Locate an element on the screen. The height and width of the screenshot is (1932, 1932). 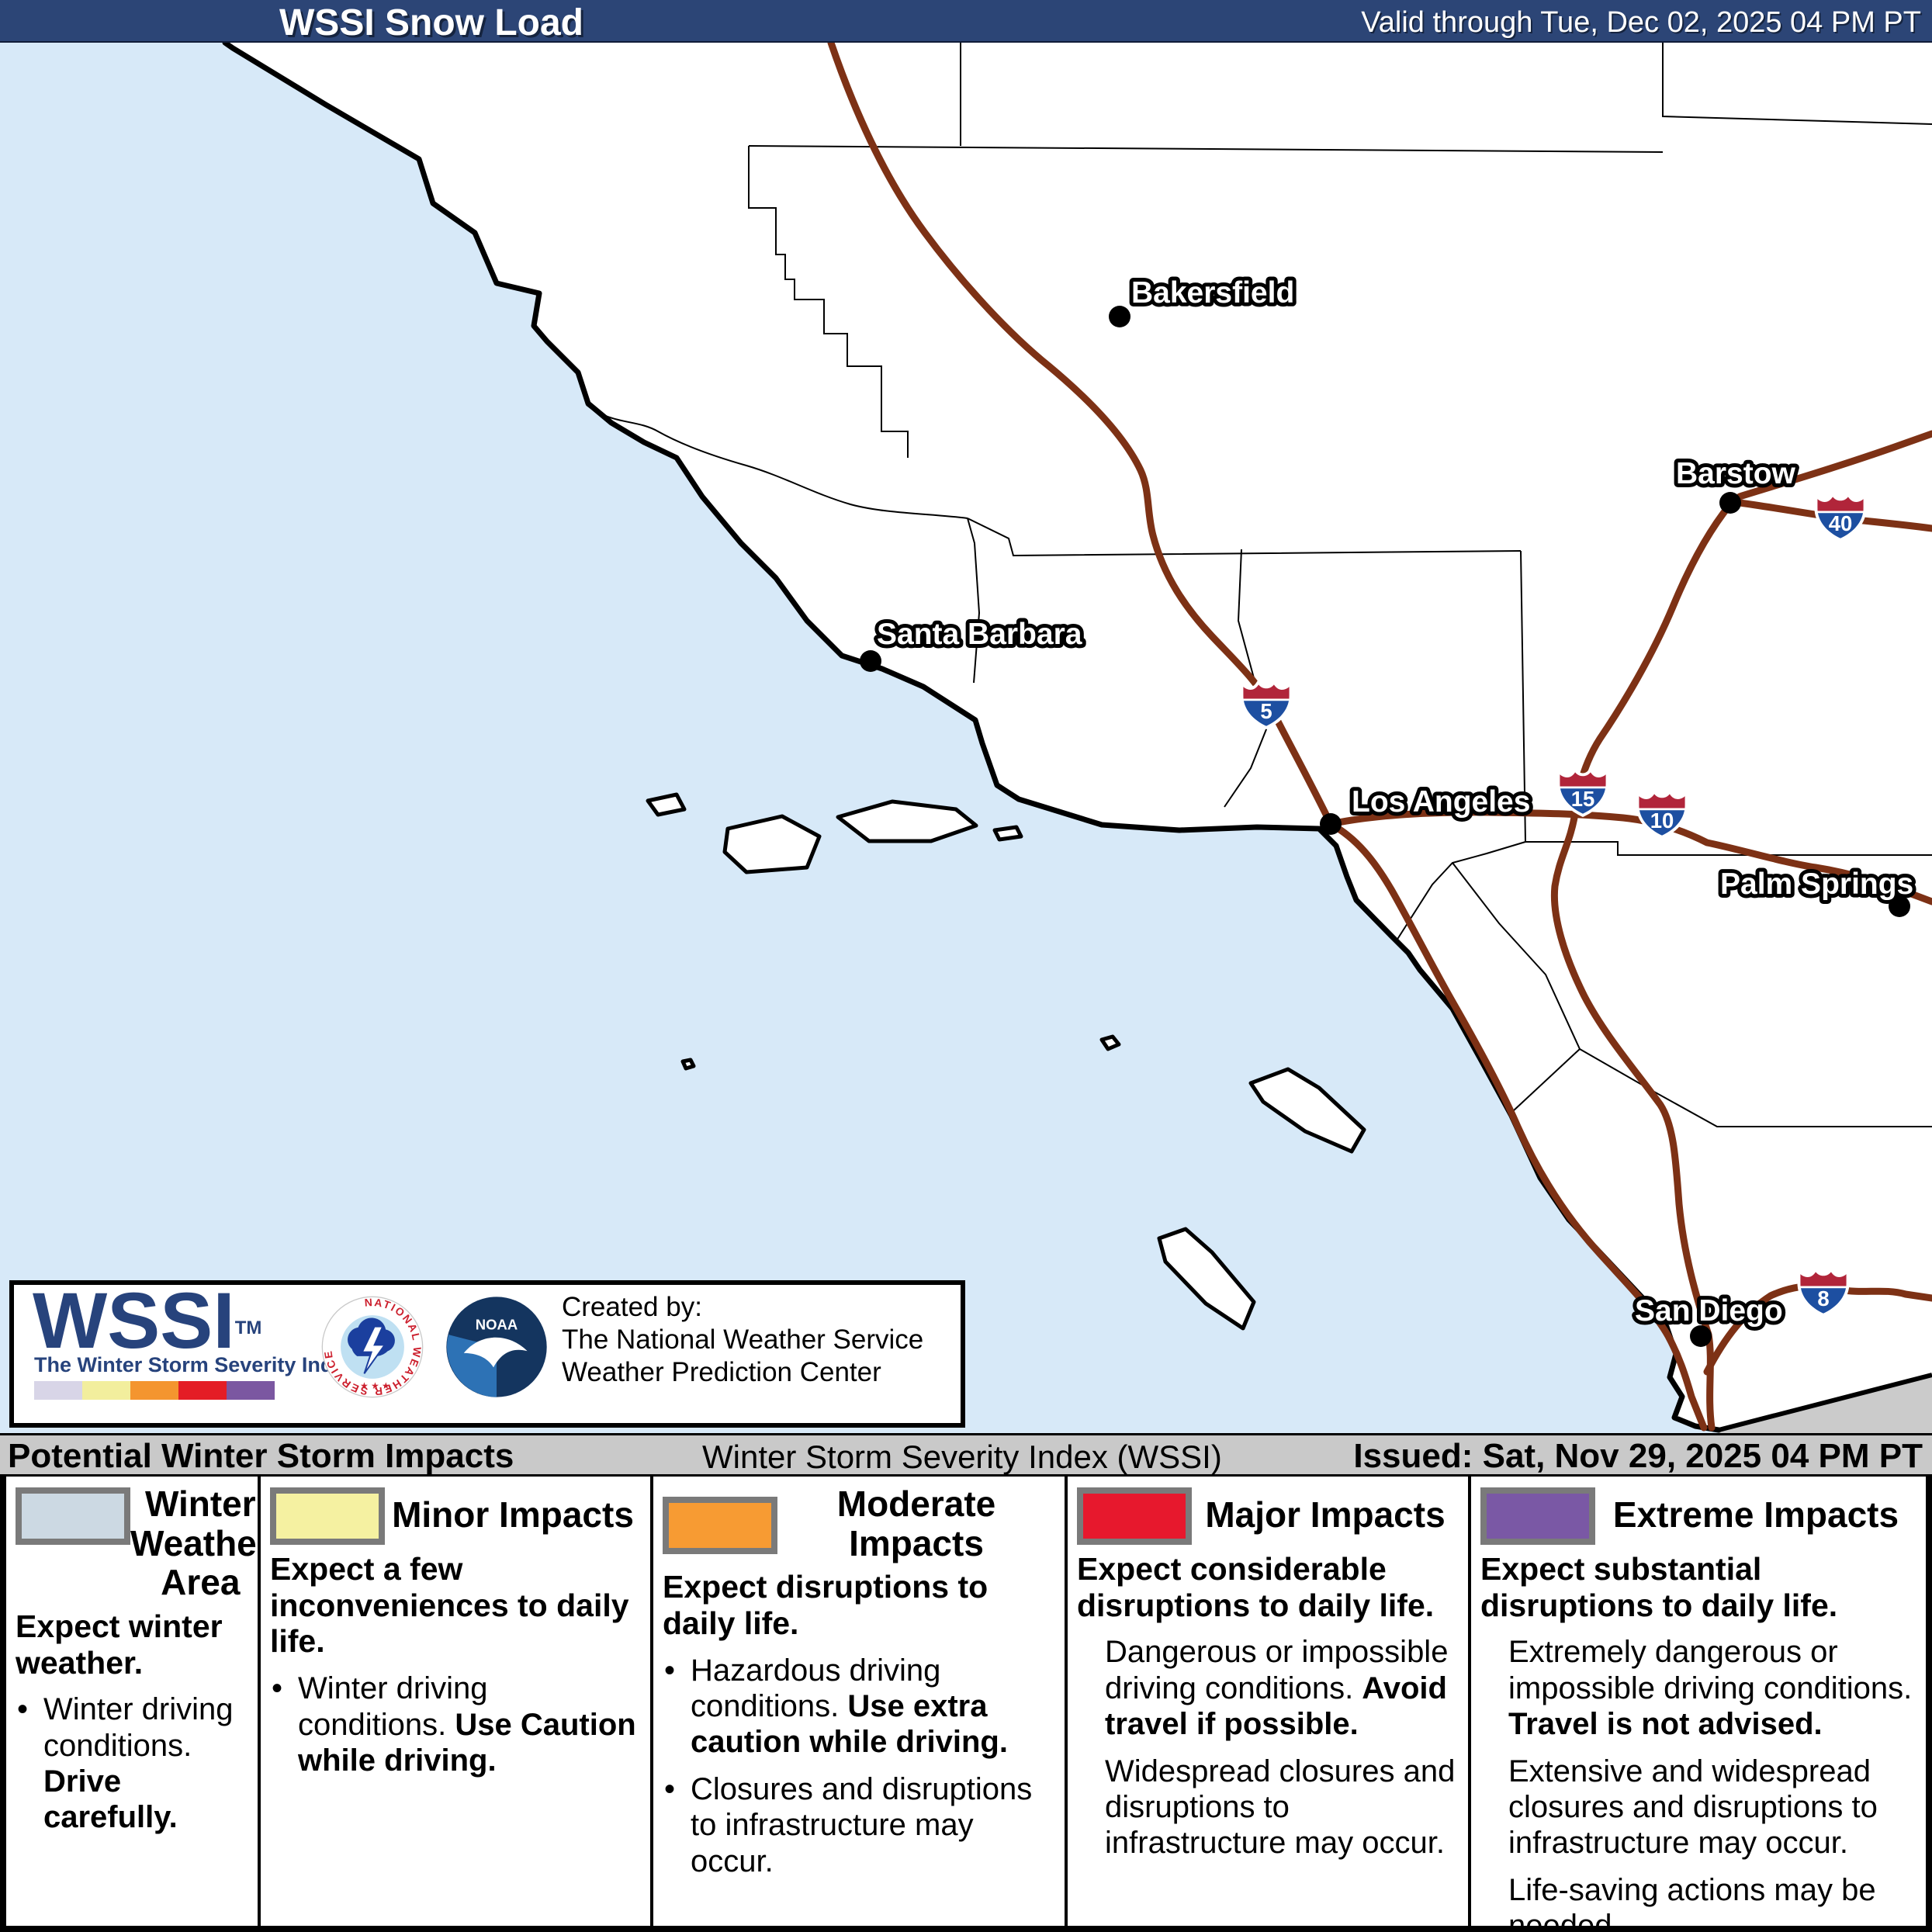
issued-text: Issued: Sat, Nov 29, 2025 04 PM PT is located at coordinates (1638, 1456).